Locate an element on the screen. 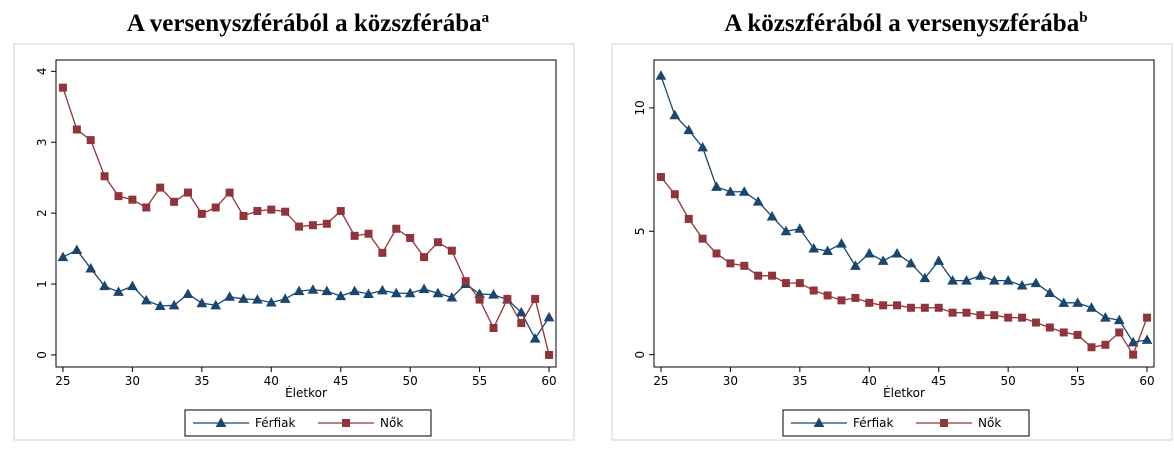  title-note: b is located at coordinates (1083, 18).